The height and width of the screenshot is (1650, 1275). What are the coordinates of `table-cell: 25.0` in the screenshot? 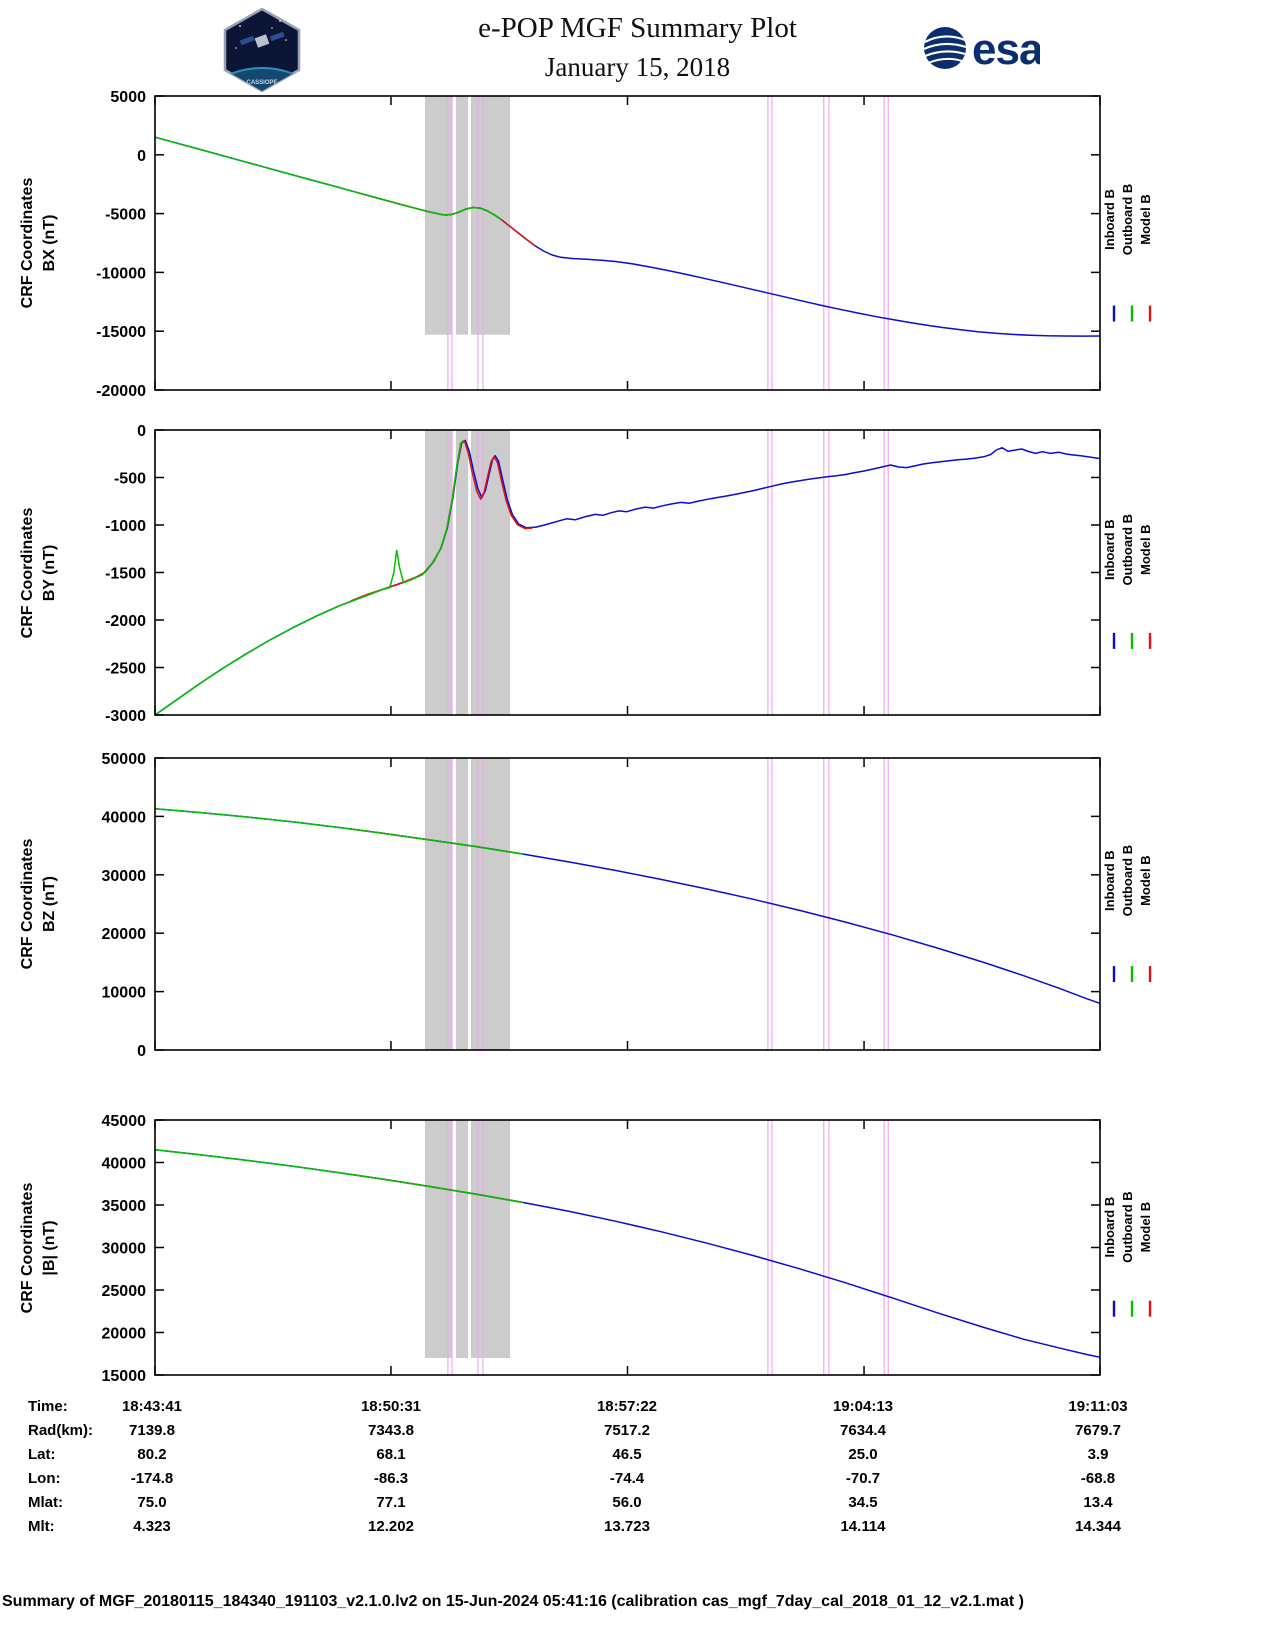 It's located at (863, 1454).